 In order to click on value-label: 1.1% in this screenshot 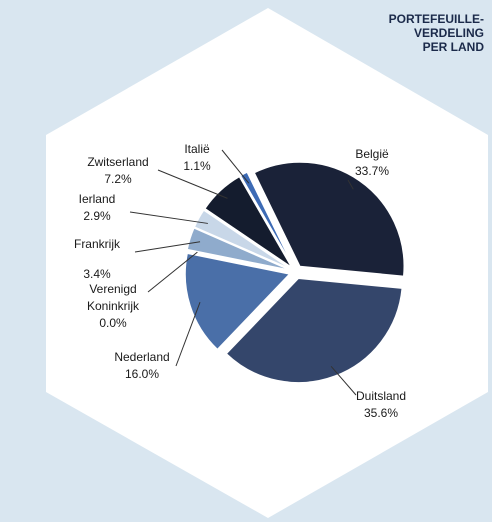, I will do `click(197, 166)`.